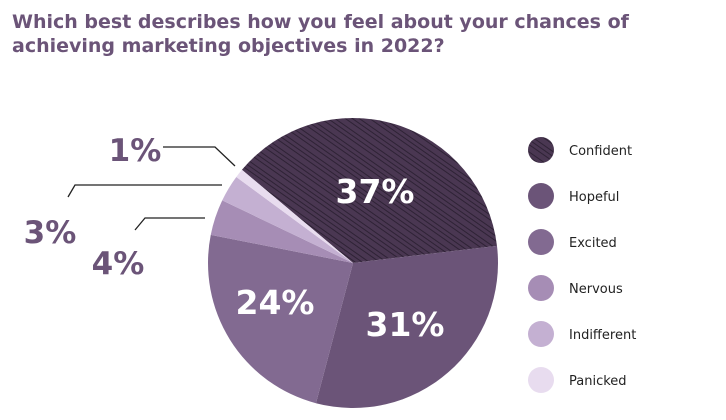 This screenshot has width=726, height=420. What do you see at coordinates (596, 289) in the screenshot?
I see `legend-label: Nervous` at bounding box center [596, 289].